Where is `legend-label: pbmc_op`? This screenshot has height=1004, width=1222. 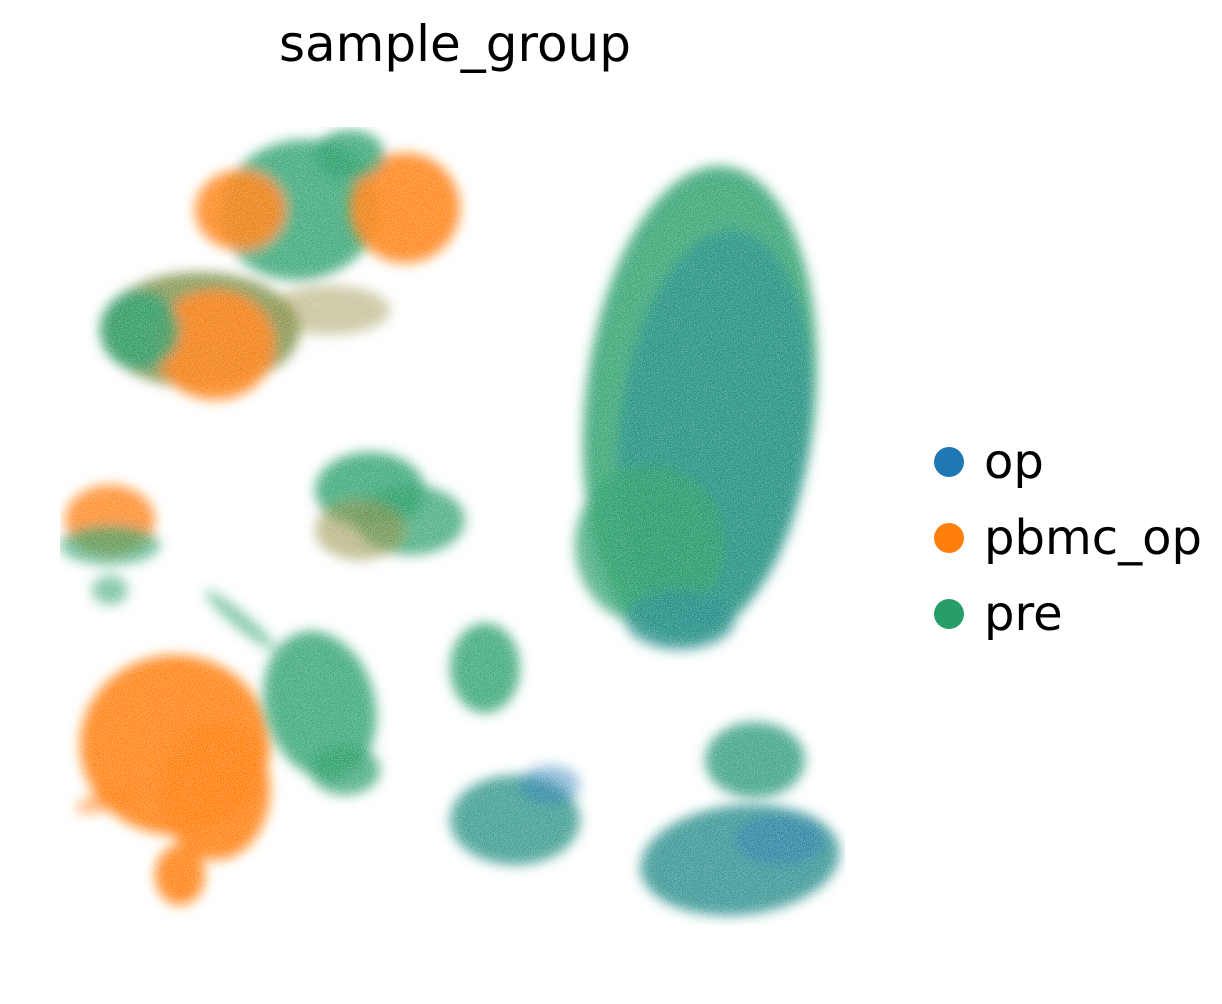
legend-label: pbmc_op is located at coordinates (1093, 538).